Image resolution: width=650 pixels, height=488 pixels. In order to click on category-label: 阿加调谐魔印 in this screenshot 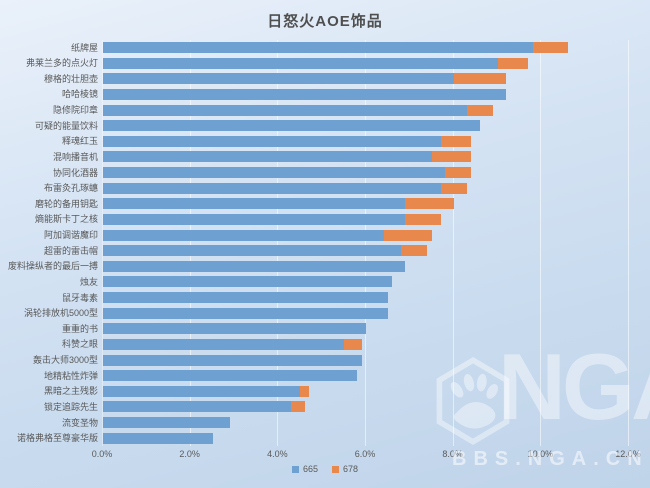, I will do `click(70, 235)`.